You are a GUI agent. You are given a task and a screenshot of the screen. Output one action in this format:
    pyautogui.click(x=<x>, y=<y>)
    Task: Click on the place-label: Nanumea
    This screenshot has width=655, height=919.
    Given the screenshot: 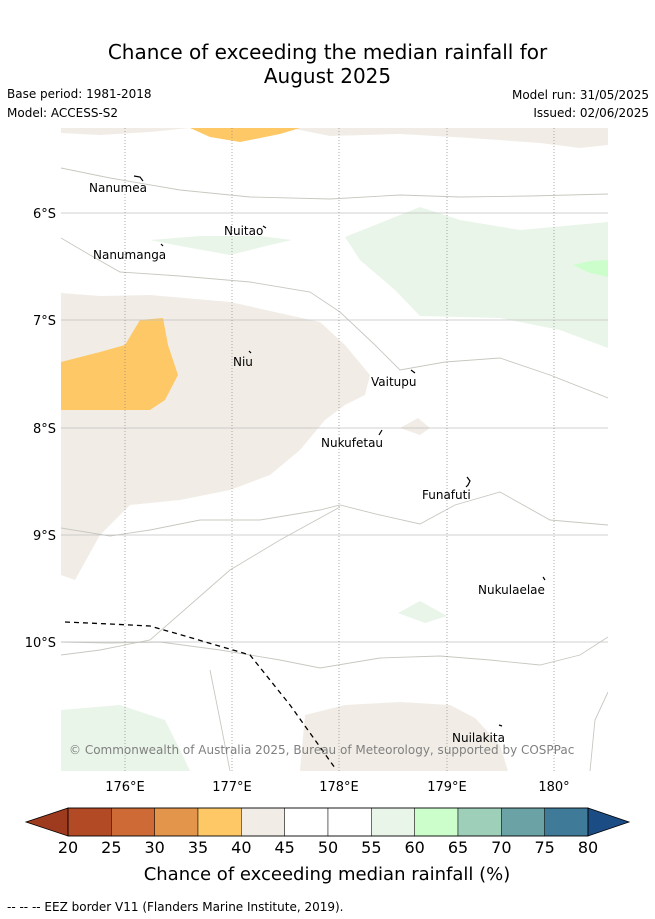 What is the action you would take?
    pyautogui.click(x=118, y=188)
    